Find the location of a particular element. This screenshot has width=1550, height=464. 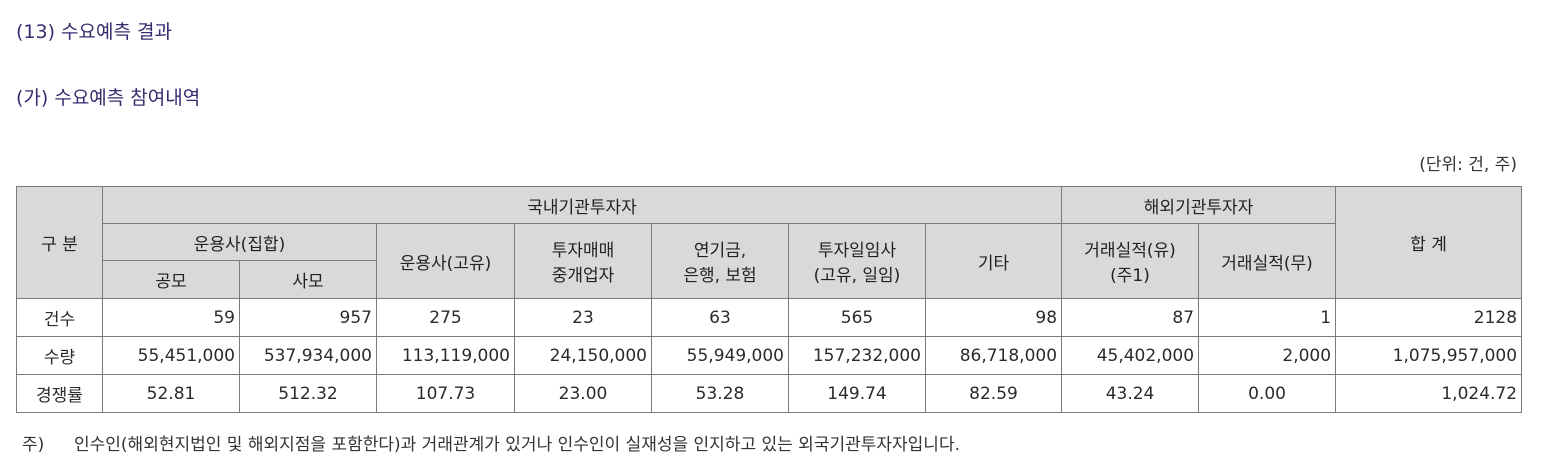

header-category: 구 분 is located at coordinates (59, 242).